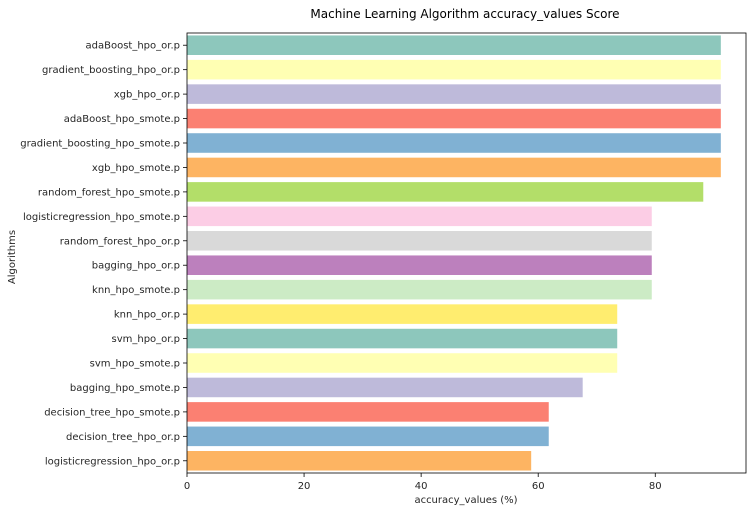 This screenshot has width=752, height=512. What do you see at coordinates (304, 486) in the screenshot?
I see `x-tick-label: 20` at bounding box center [304, 486].